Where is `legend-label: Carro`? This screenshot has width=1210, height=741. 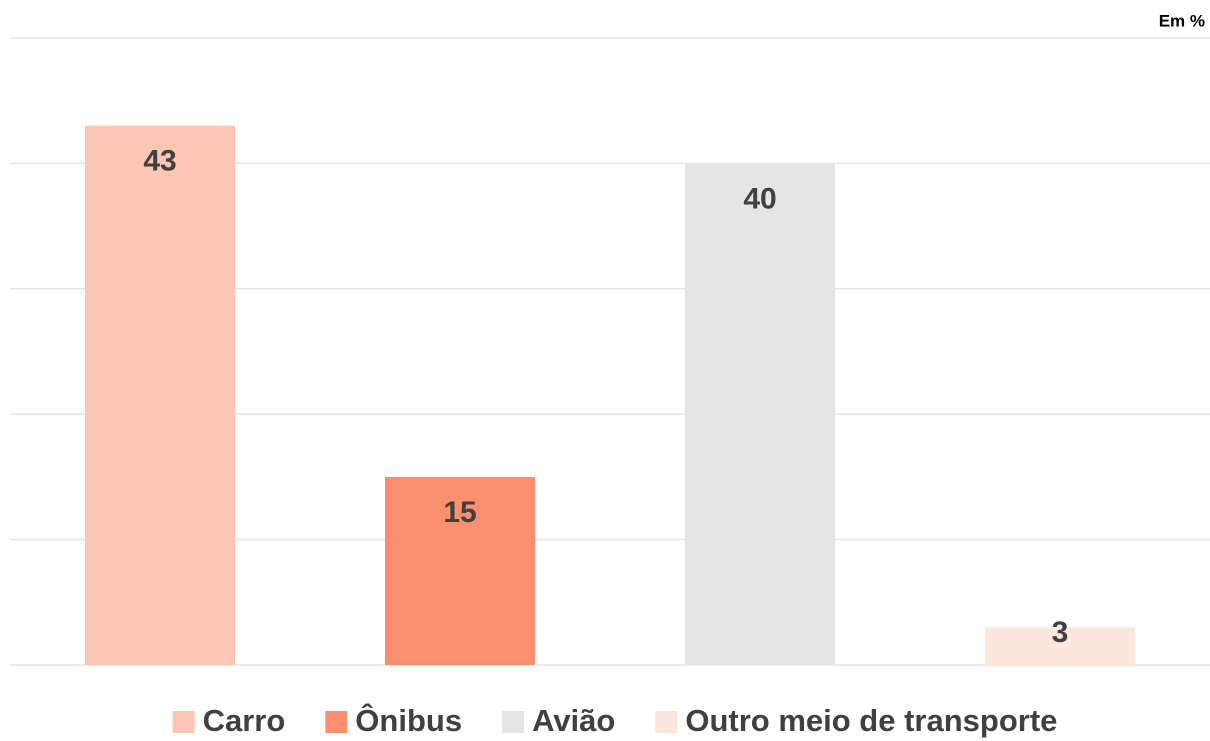
legend-label: Carro is located at coordinates (244, 720).